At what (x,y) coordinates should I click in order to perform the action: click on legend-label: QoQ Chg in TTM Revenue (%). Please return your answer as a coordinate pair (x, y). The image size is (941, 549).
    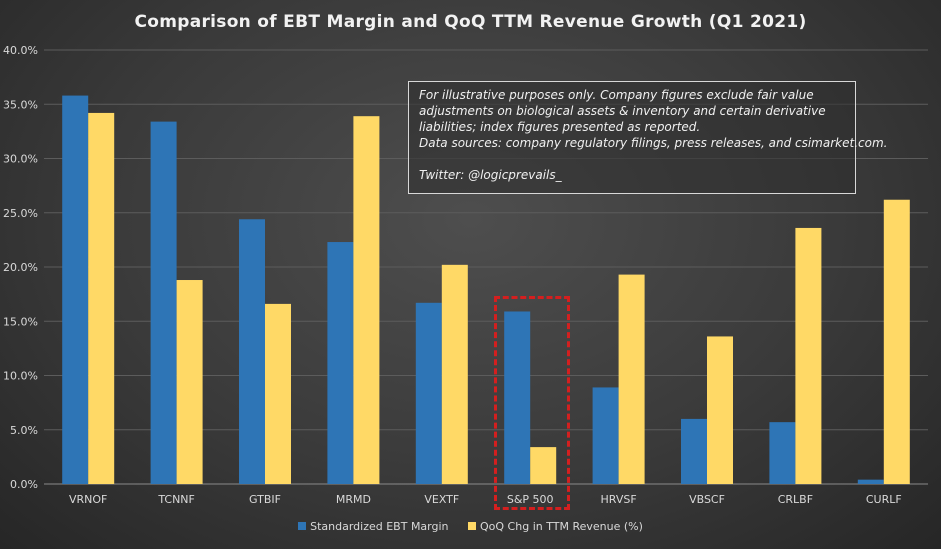
    Looking at the image, I should click on (561, 526).